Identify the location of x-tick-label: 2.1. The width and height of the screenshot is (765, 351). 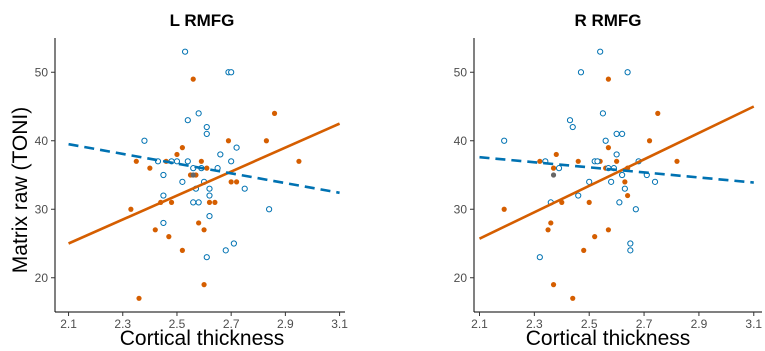
(479, 324).